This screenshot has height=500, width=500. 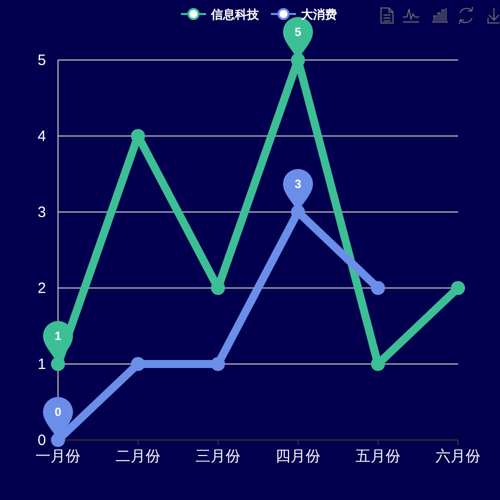 I want to click on y-tick-label: 0, so click(x=42, y=440).